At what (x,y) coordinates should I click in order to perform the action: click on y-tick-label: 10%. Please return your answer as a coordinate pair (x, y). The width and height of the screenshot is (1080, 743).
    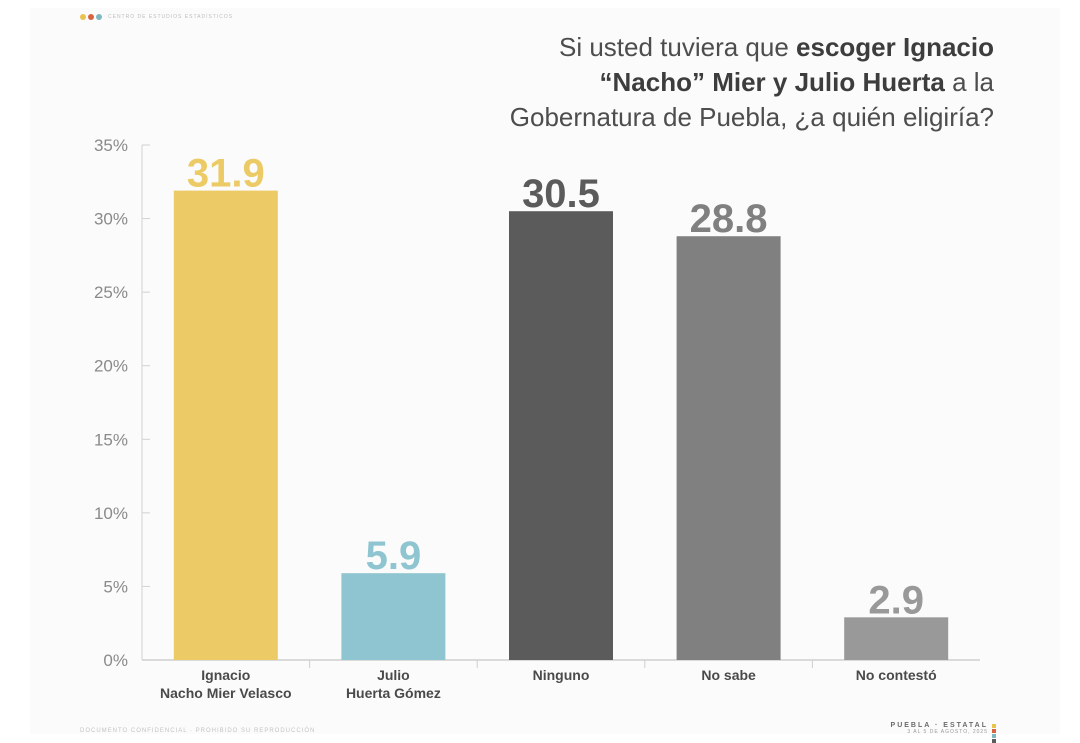
    Looking at the image, I should click on (111, 513).